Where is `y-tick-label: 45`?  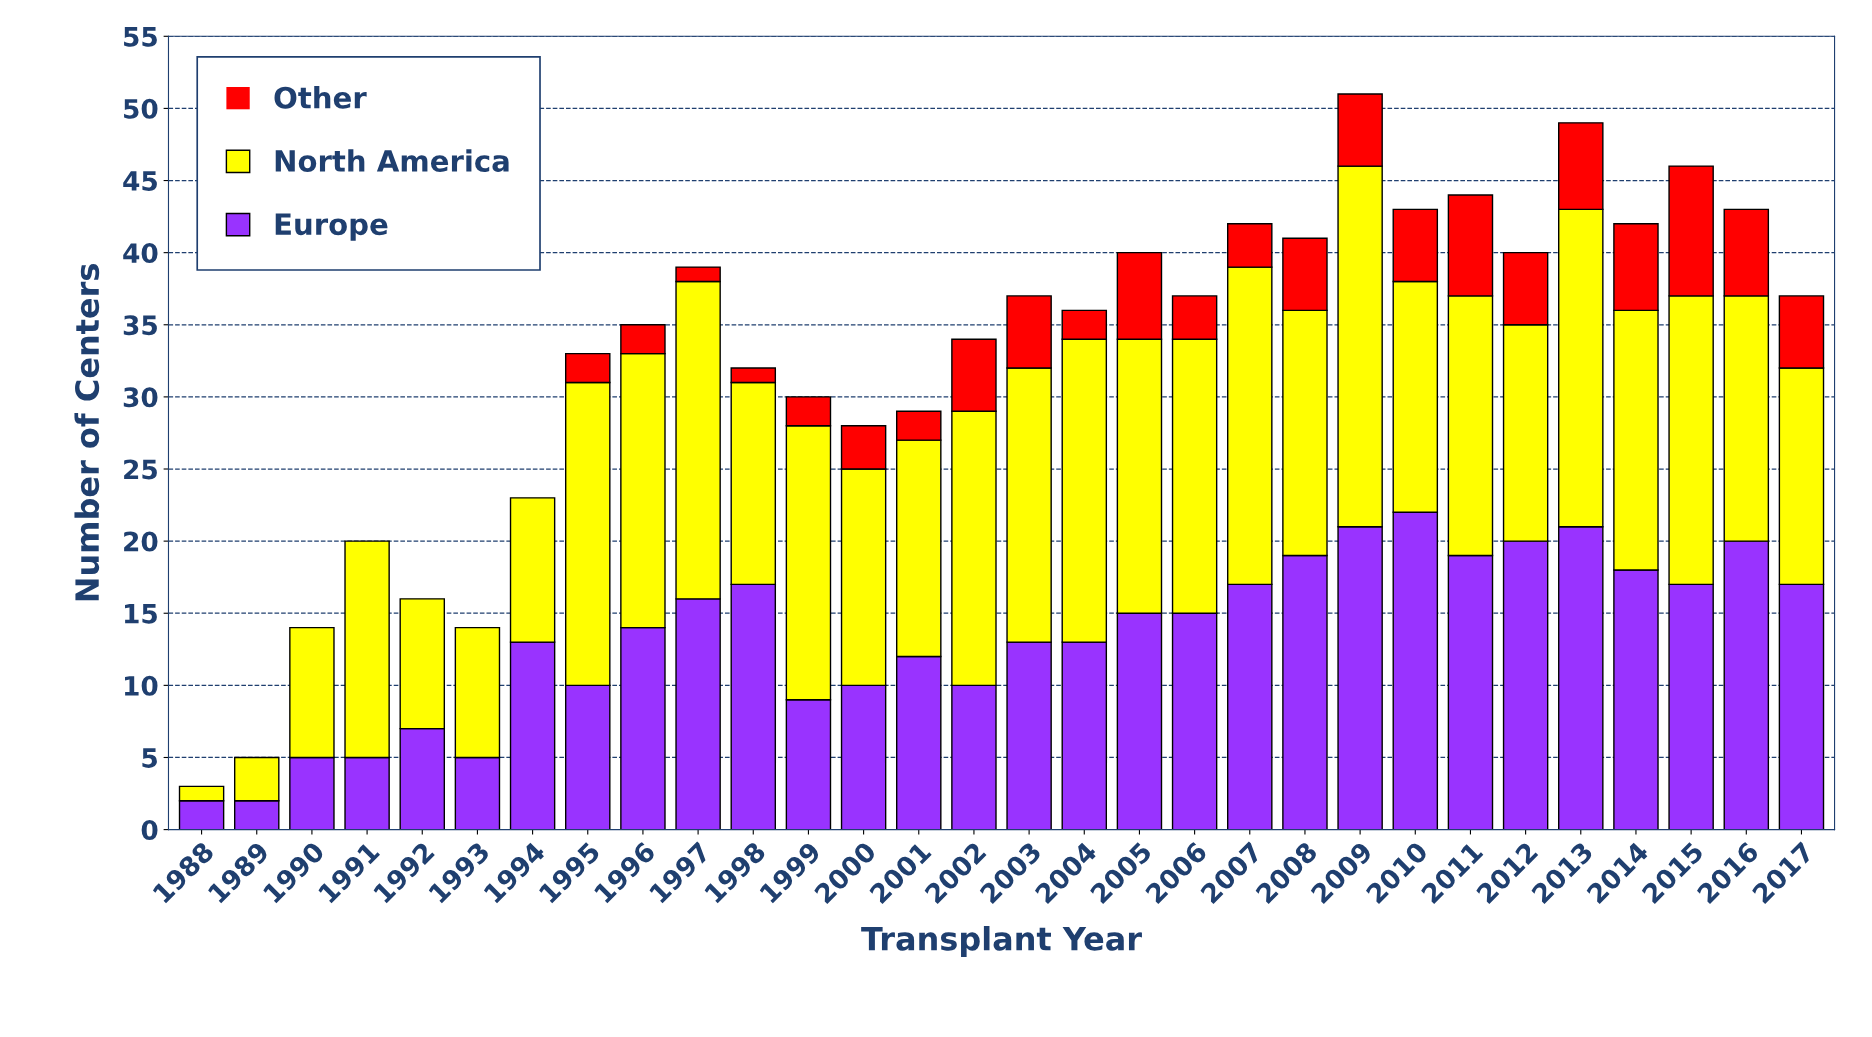 y-tick-label: 45 is located at coordinates (140, 181).